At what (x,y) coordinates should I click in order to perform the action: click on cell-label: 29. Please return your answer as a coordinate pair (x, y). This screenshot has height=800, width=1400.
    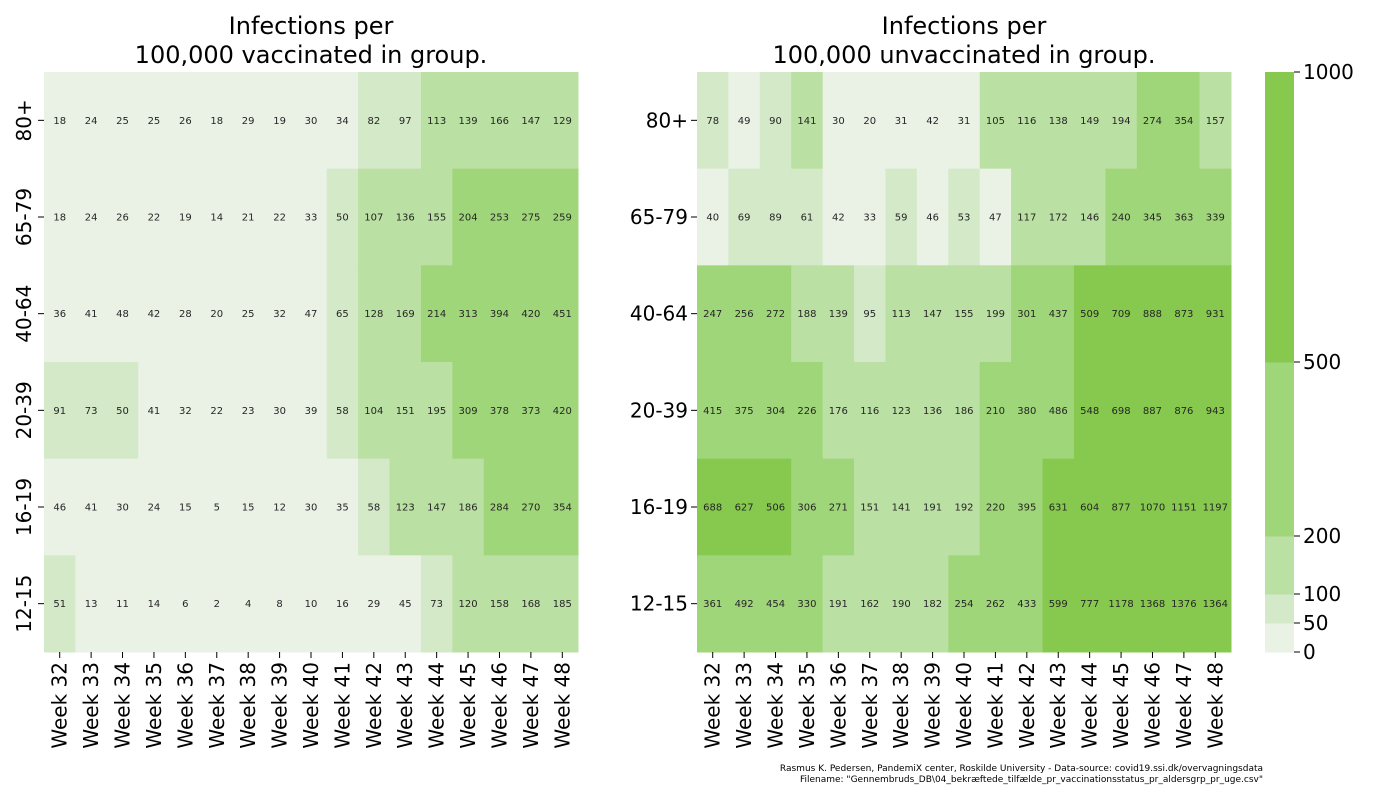
    Looking at the image, I should click on (248, 121).